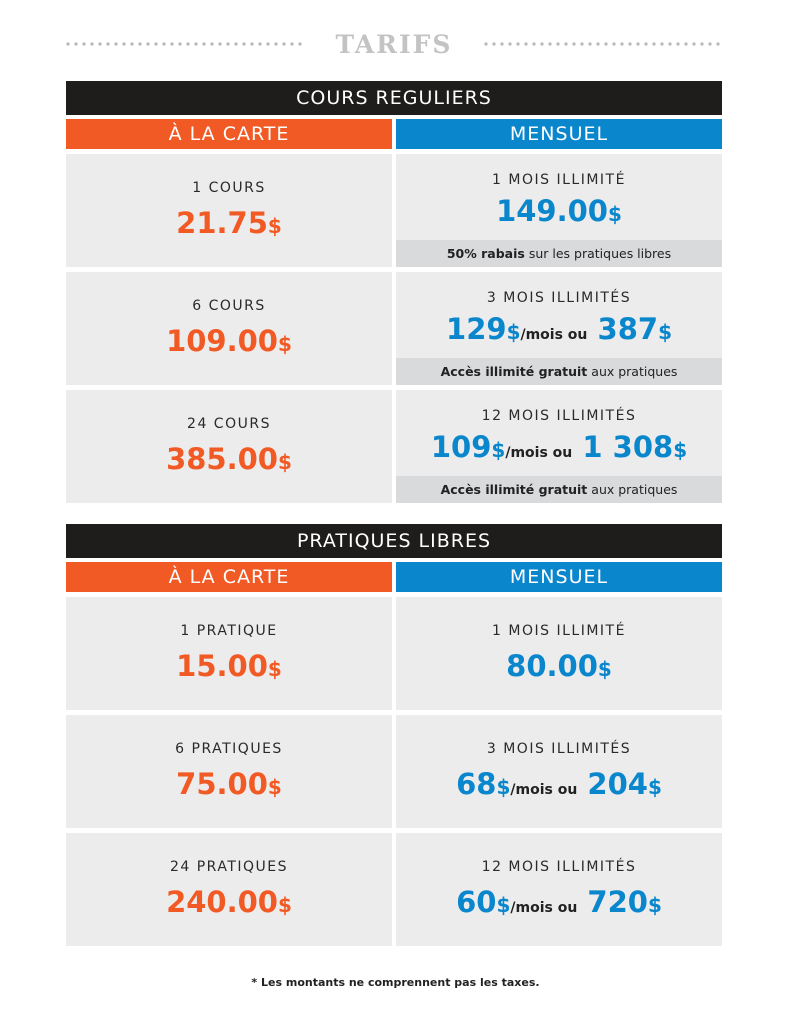 The width and height of the screenshot is (791, 1024). I want to click on price-row: 1 PRATIQUE 15.00$ 1 MOIS ILLIMITÉ 80.00$, so click(394, 653).